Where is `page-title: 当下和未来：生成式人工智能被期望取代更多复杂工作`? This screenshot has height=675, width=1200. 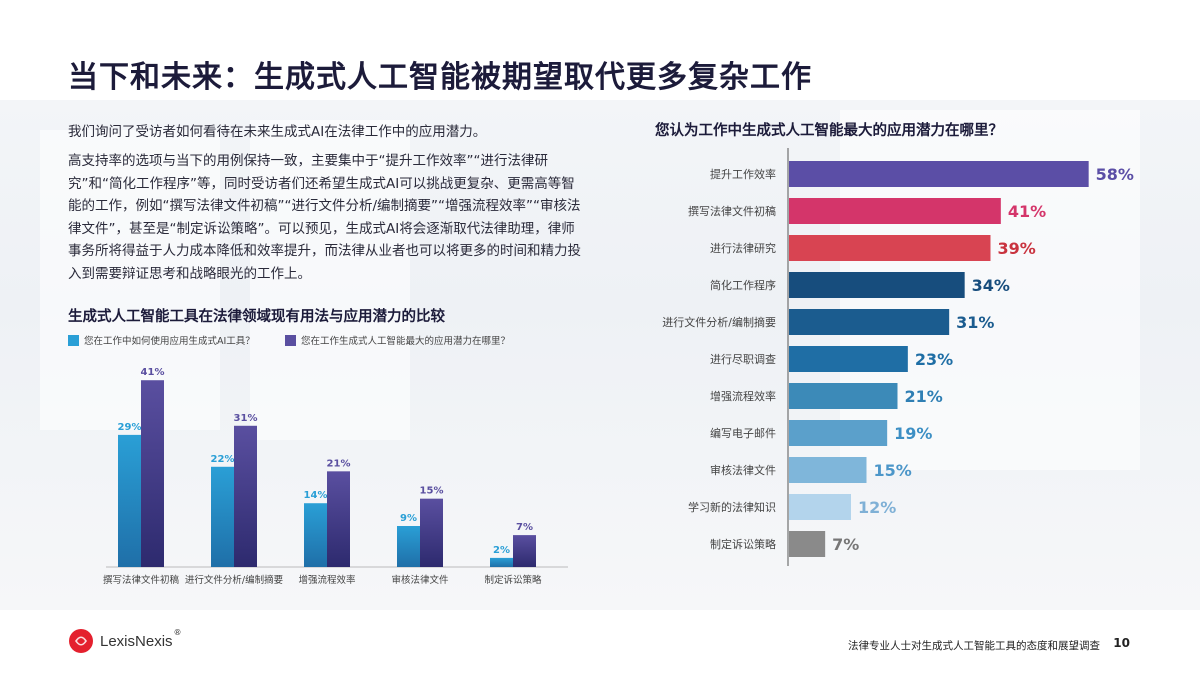 page-title: 当下和未来：生成式人工智能被期望取代更多复杂工作 is located at coordinates (440, 77).